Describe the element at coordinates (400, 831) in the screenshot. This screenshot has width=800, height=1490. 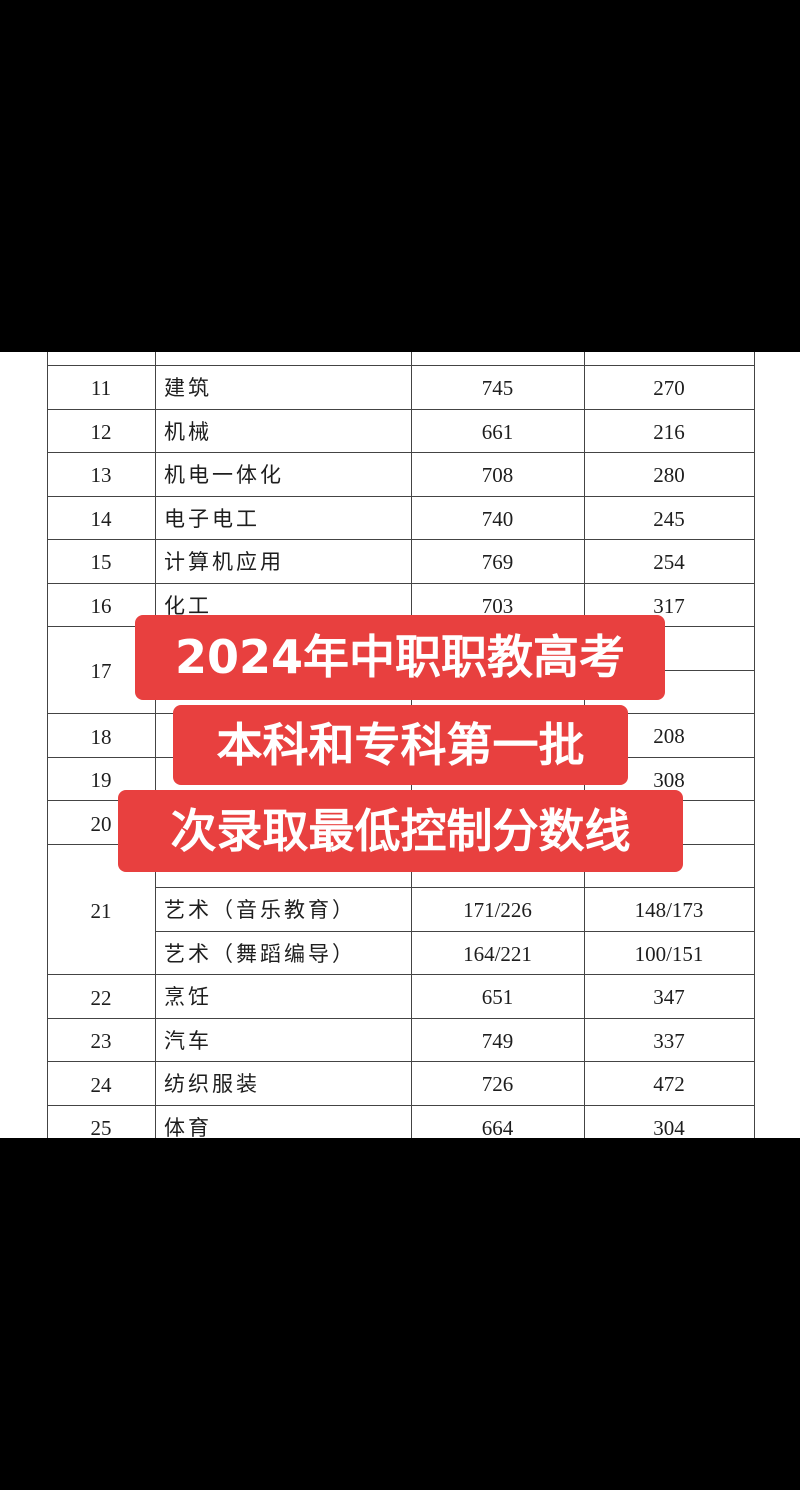
I see `overlay-title: 次录取最低控制分数线` at that location.